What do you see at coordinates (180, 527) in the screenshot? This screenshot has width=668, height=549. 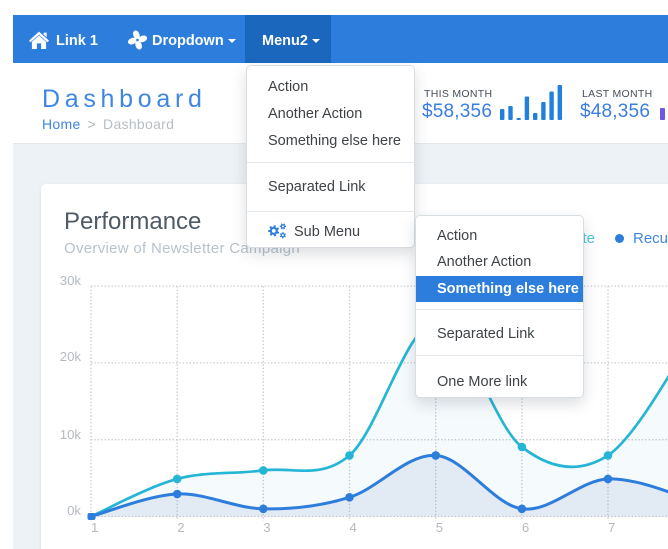 I see `svg-text: 2` at bounding box center [180, 527].